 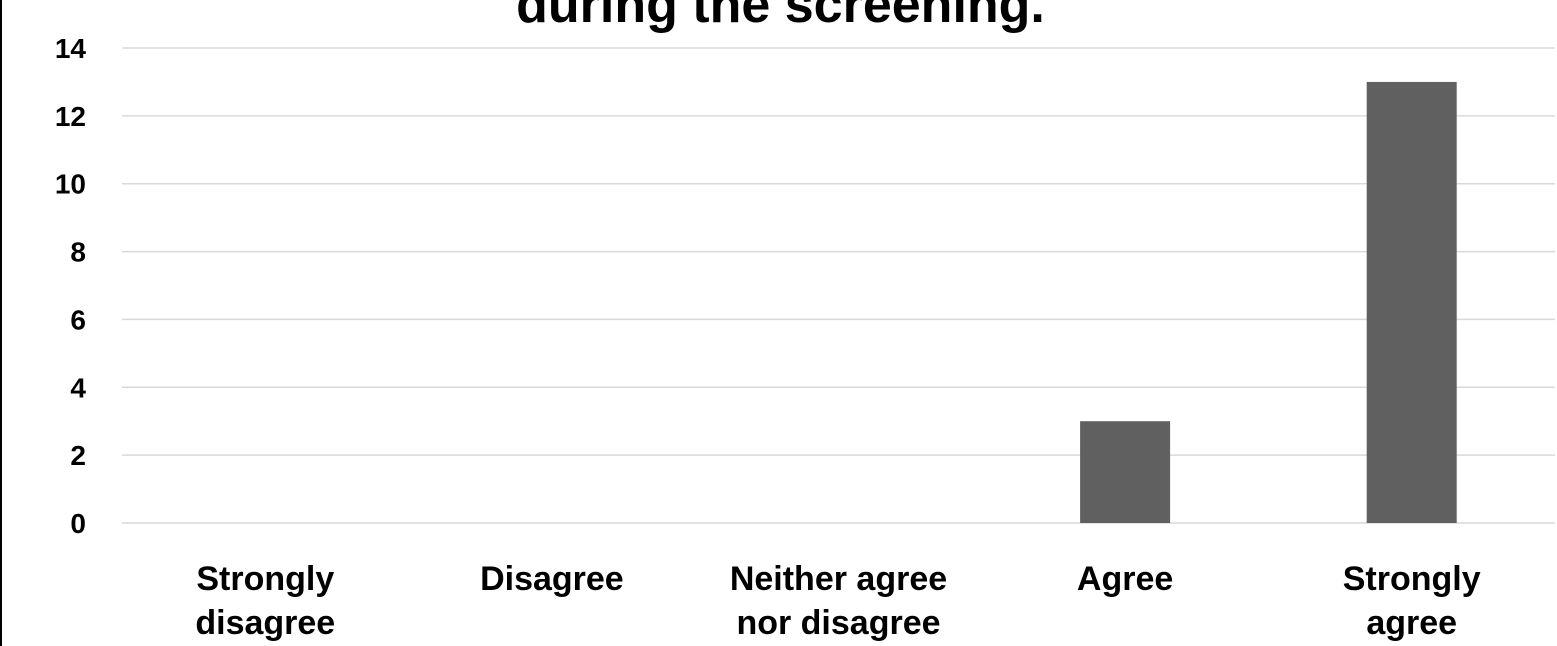 I want to click on y-axis-ticks: 0 2 4 6 8 10 12 14, so click(x=71, y=286).